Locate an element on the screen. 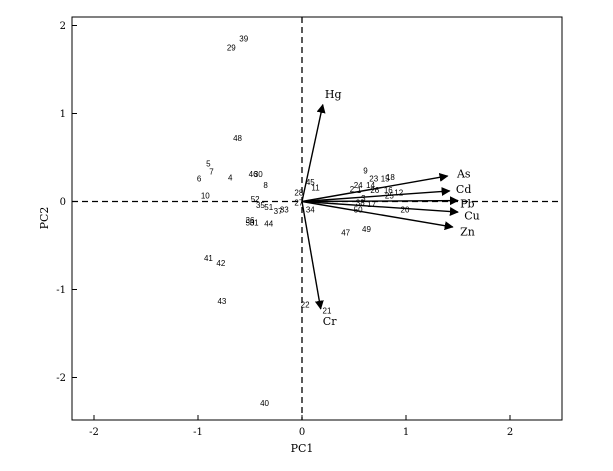 The image size is (613, 471). vector-label-cd: Cd is located at coordinates (463, 189).